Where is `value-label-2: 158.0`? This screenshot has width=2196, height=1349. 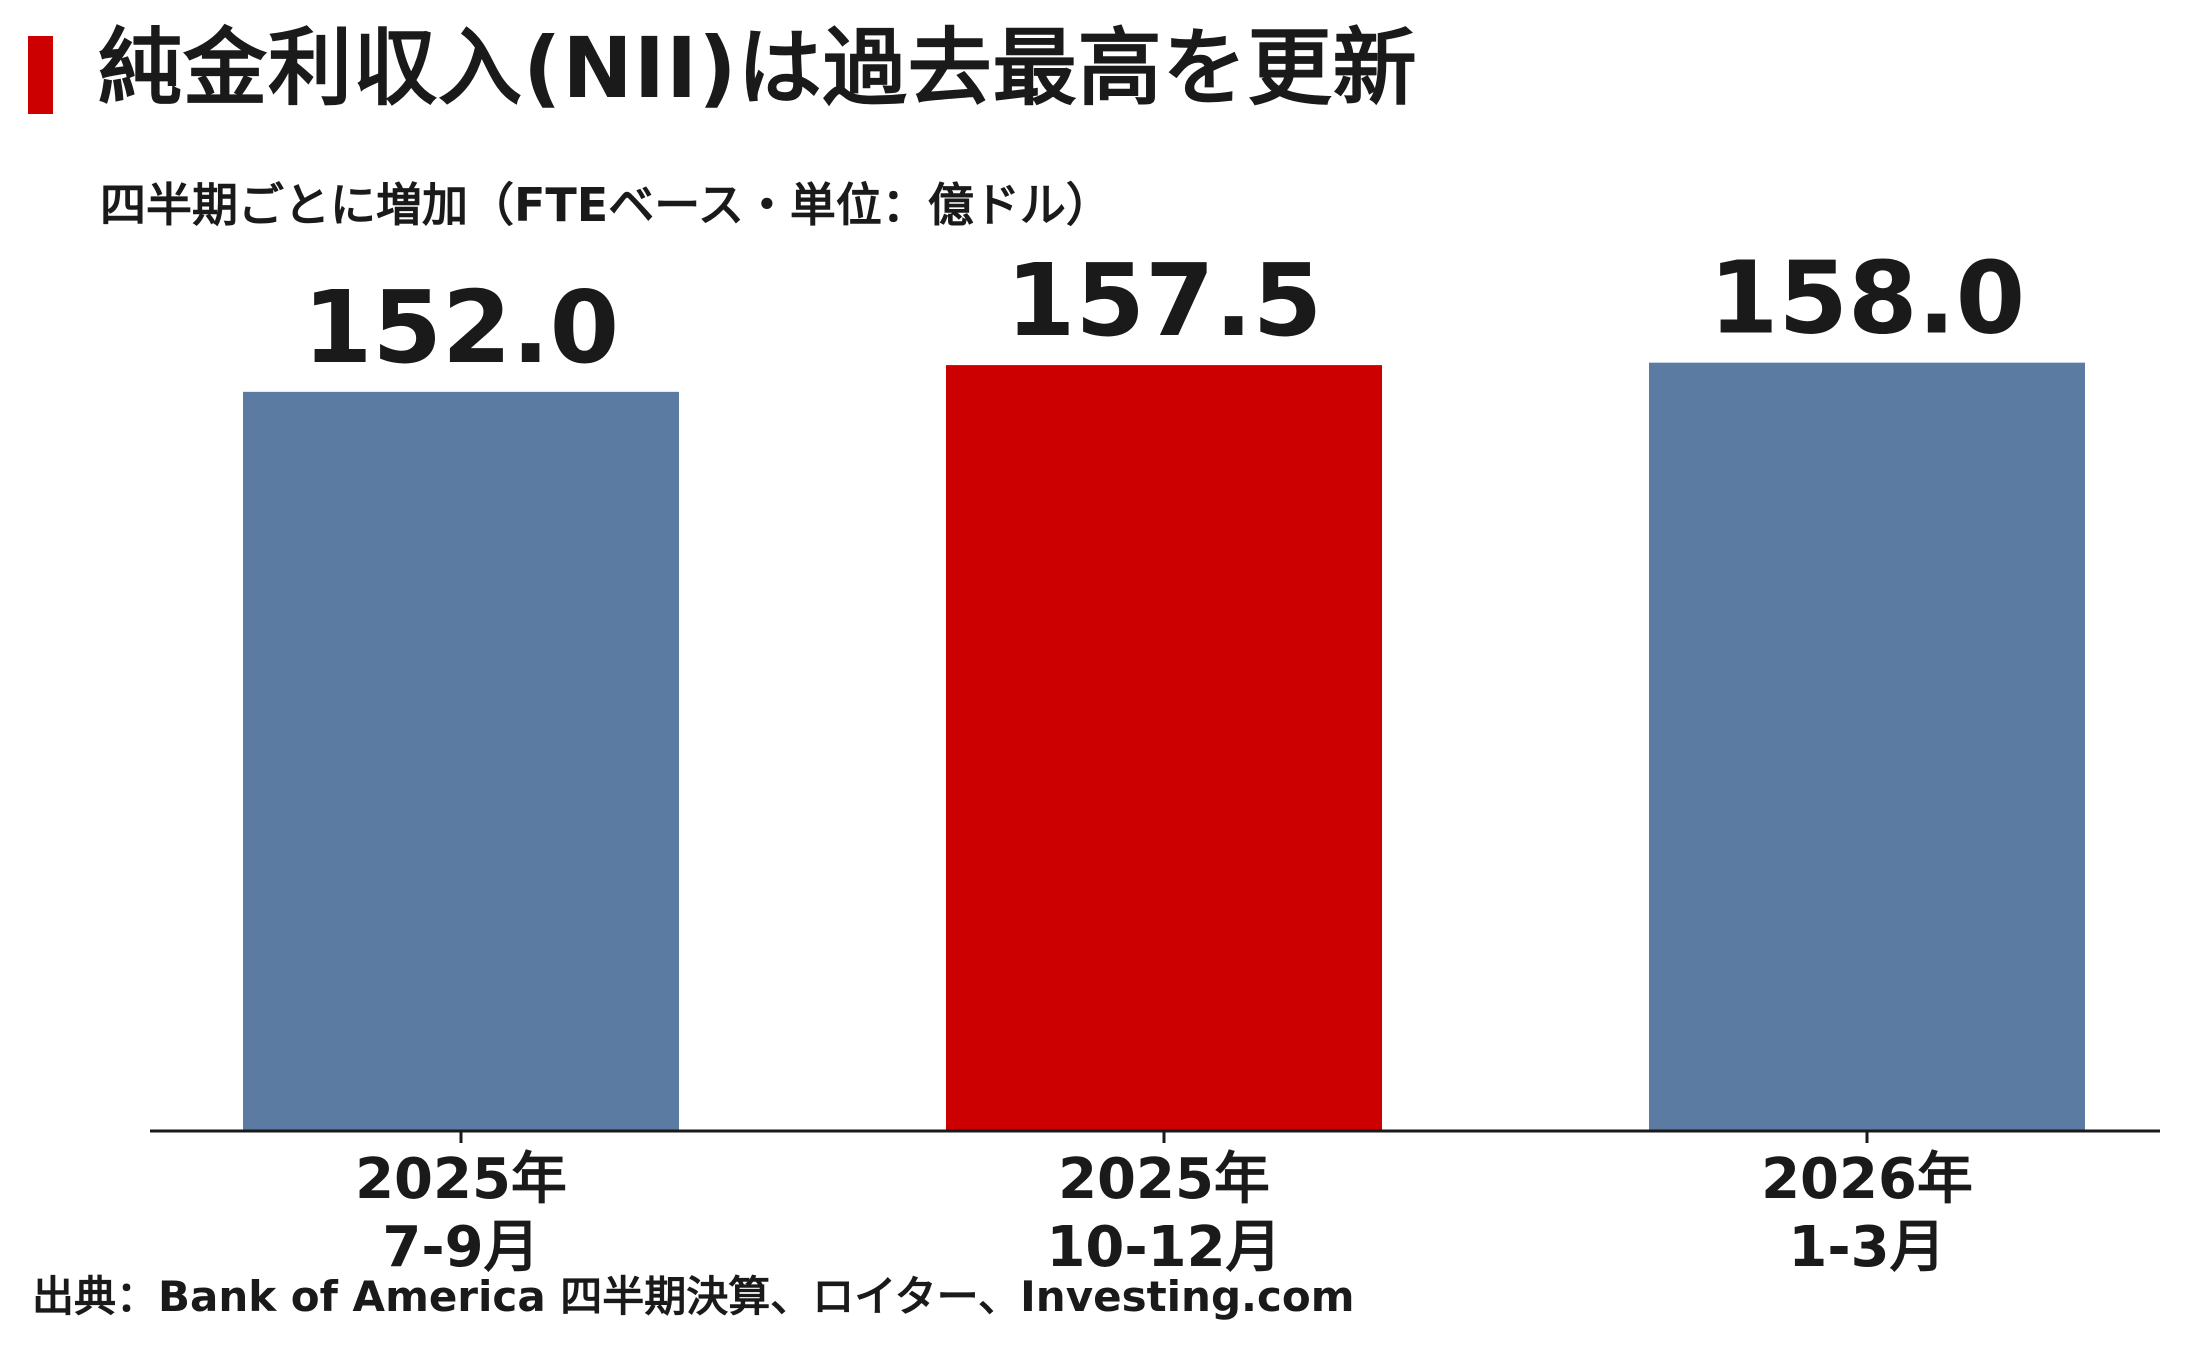 value-label-2: 158.0 is located at coordinates (1867, 298).